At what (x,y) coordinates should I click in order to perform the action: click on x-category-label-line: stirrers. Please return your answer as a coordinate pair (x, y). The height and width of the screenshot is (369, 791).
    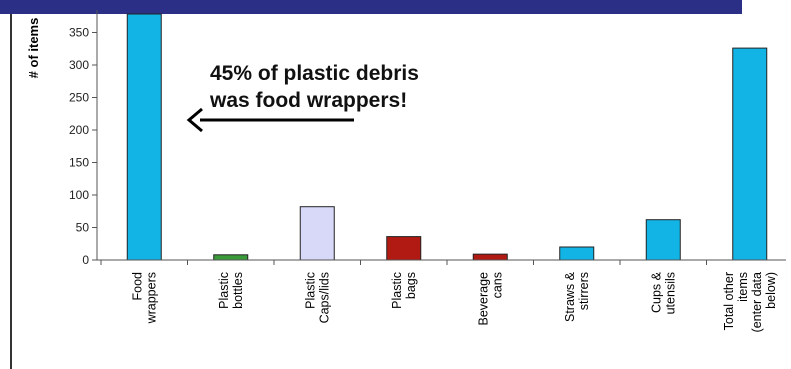
    Looking at the image, I should click on (584, 291).